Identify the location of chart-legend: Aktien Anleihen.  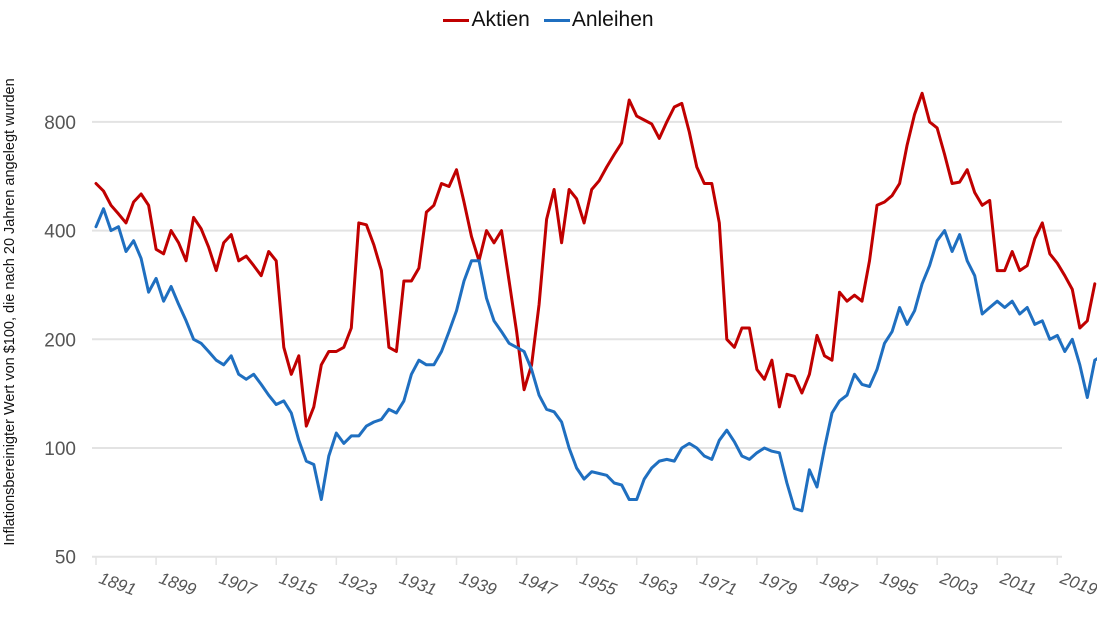
(548, 20).